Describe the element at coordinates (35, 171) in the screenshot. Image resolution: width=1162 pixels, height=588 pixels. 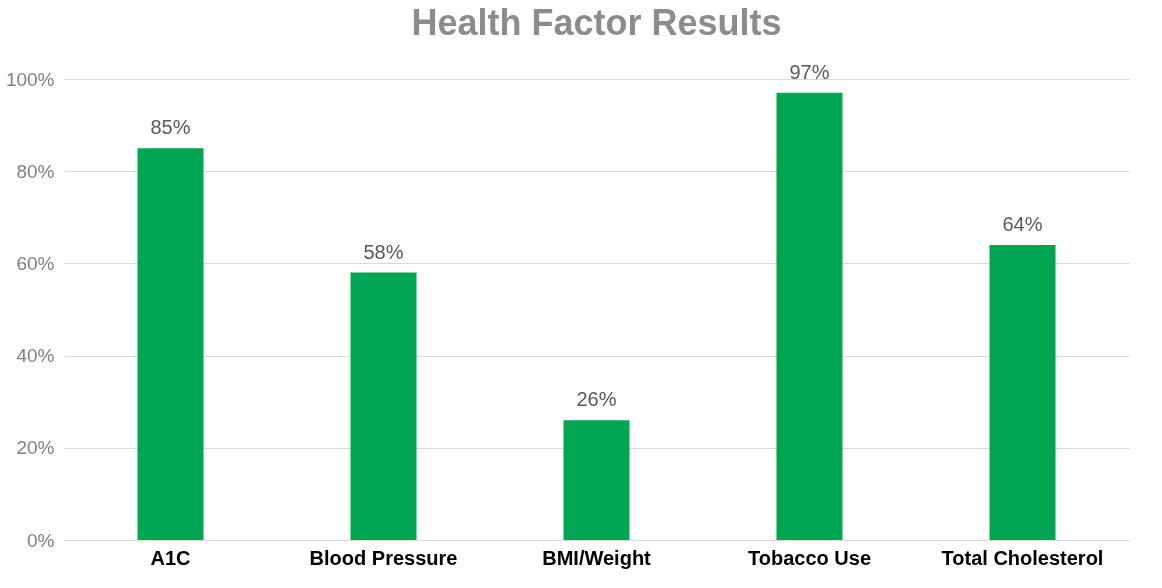
I see `y-tick-label: 80%` at that location.